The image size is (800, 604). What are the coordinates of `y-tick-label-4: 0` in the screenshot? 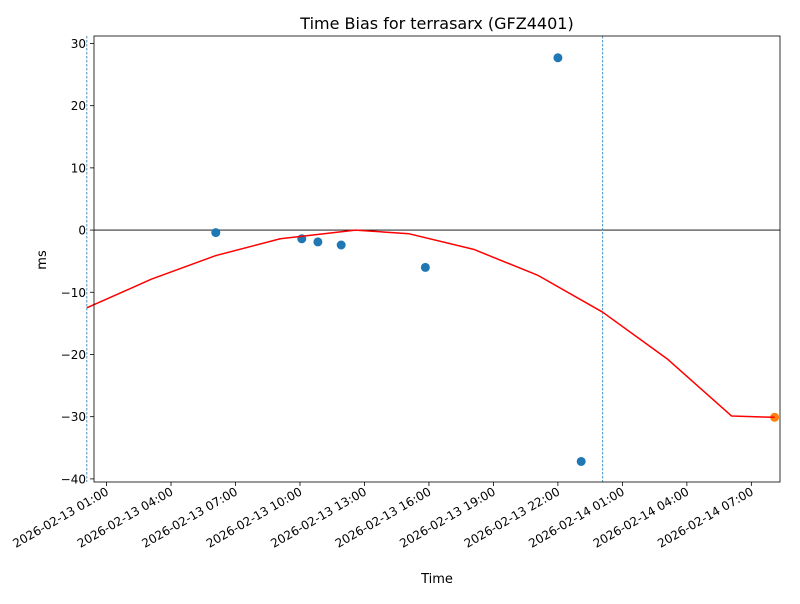 It's located at (82, 231).